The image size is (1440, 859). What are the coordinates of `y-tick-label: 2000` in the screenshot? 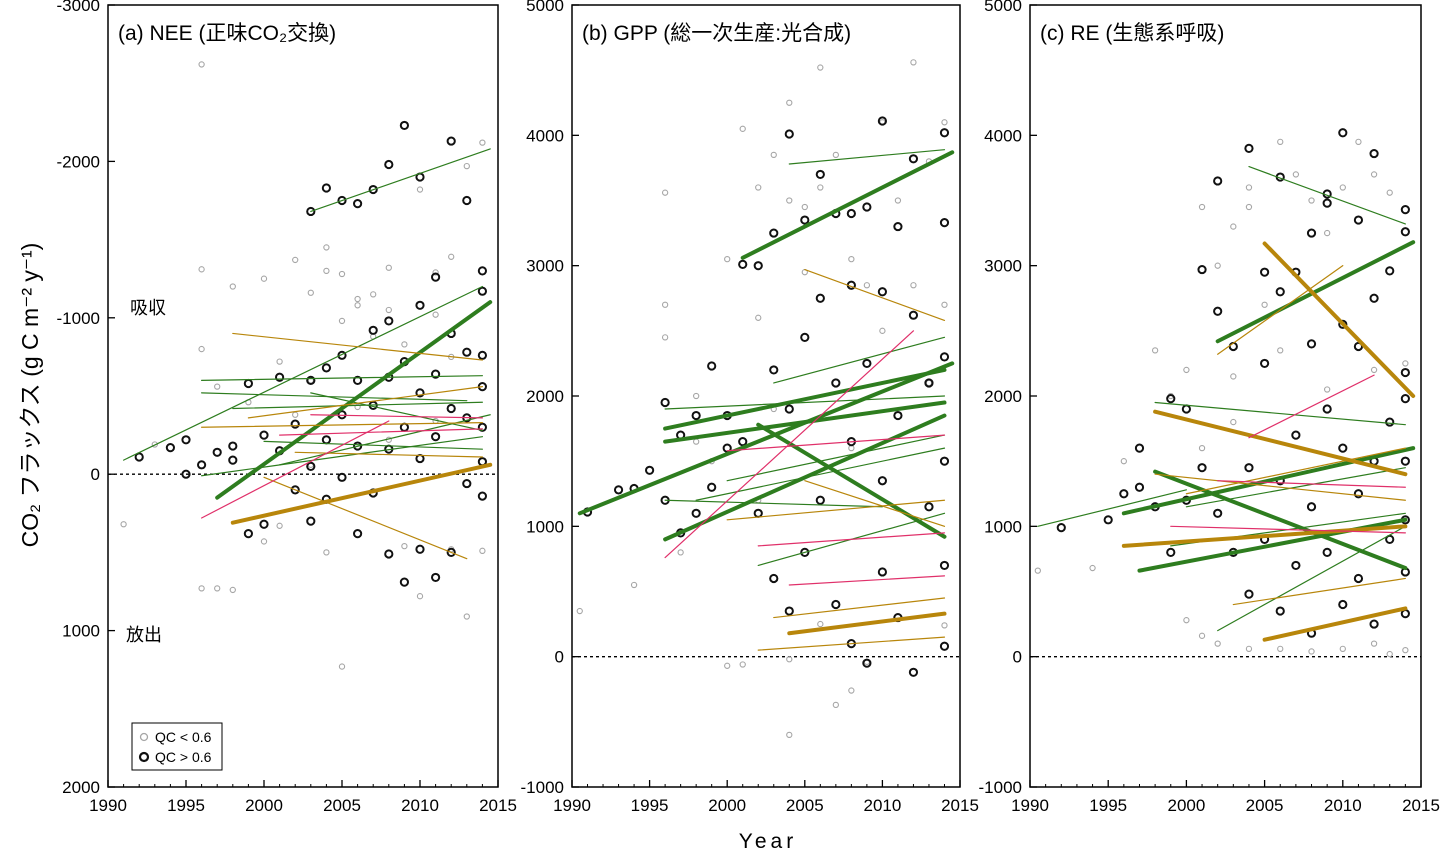 It's located at (81, 787).